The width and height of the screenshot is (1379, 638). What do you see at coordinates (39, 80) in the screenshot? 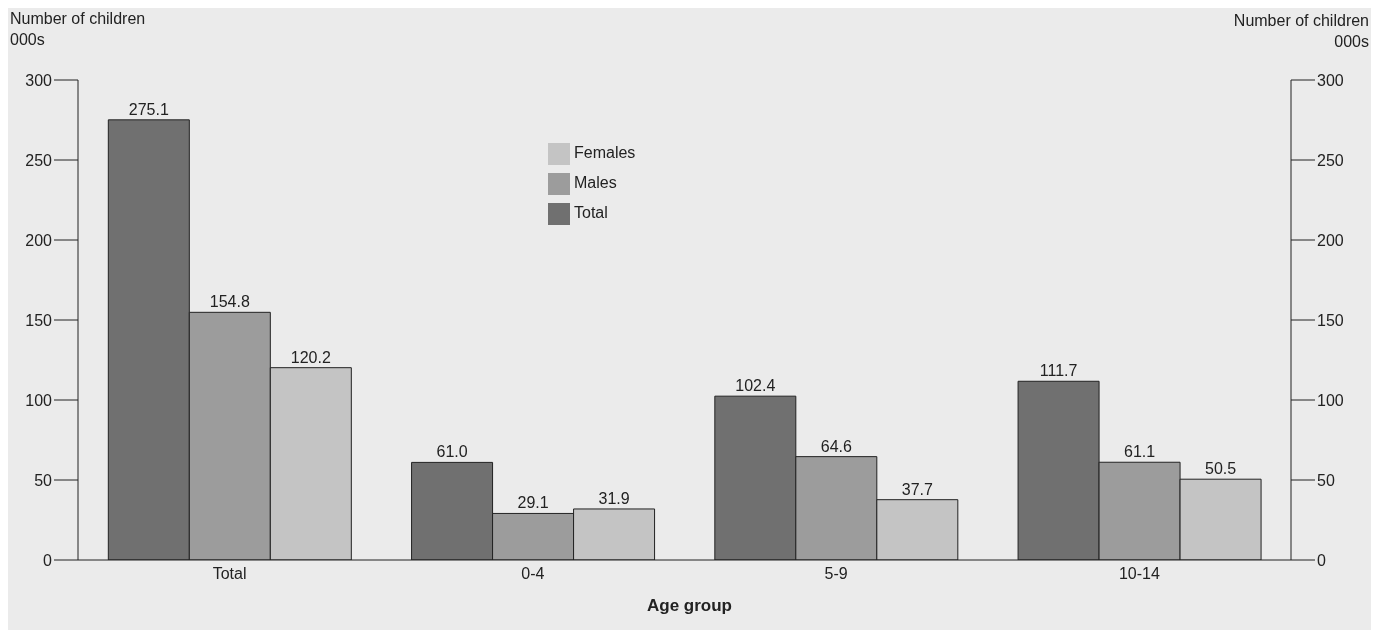
I see `y-tick-label: 300` at bounding box center [39, 80].